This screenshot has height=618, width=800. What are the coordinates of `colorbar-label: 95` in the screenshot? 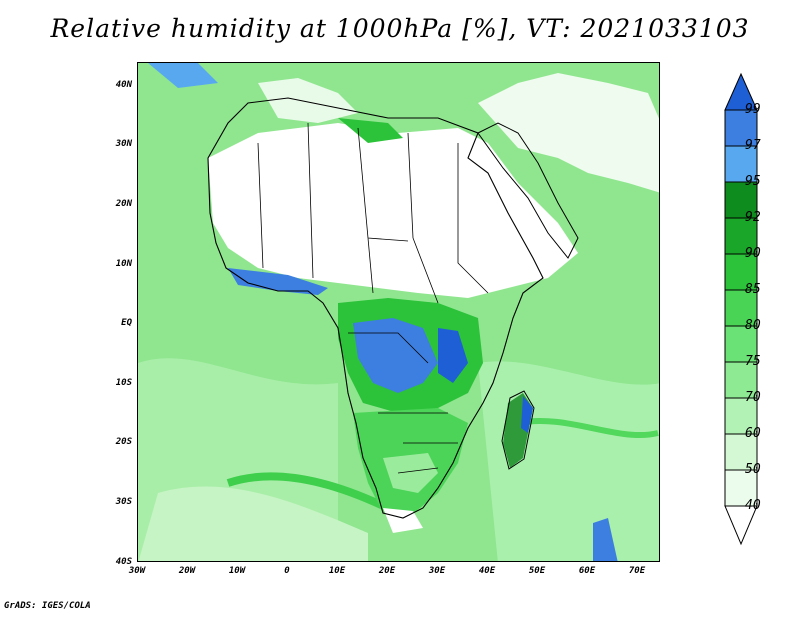 It's located at (753, 181).